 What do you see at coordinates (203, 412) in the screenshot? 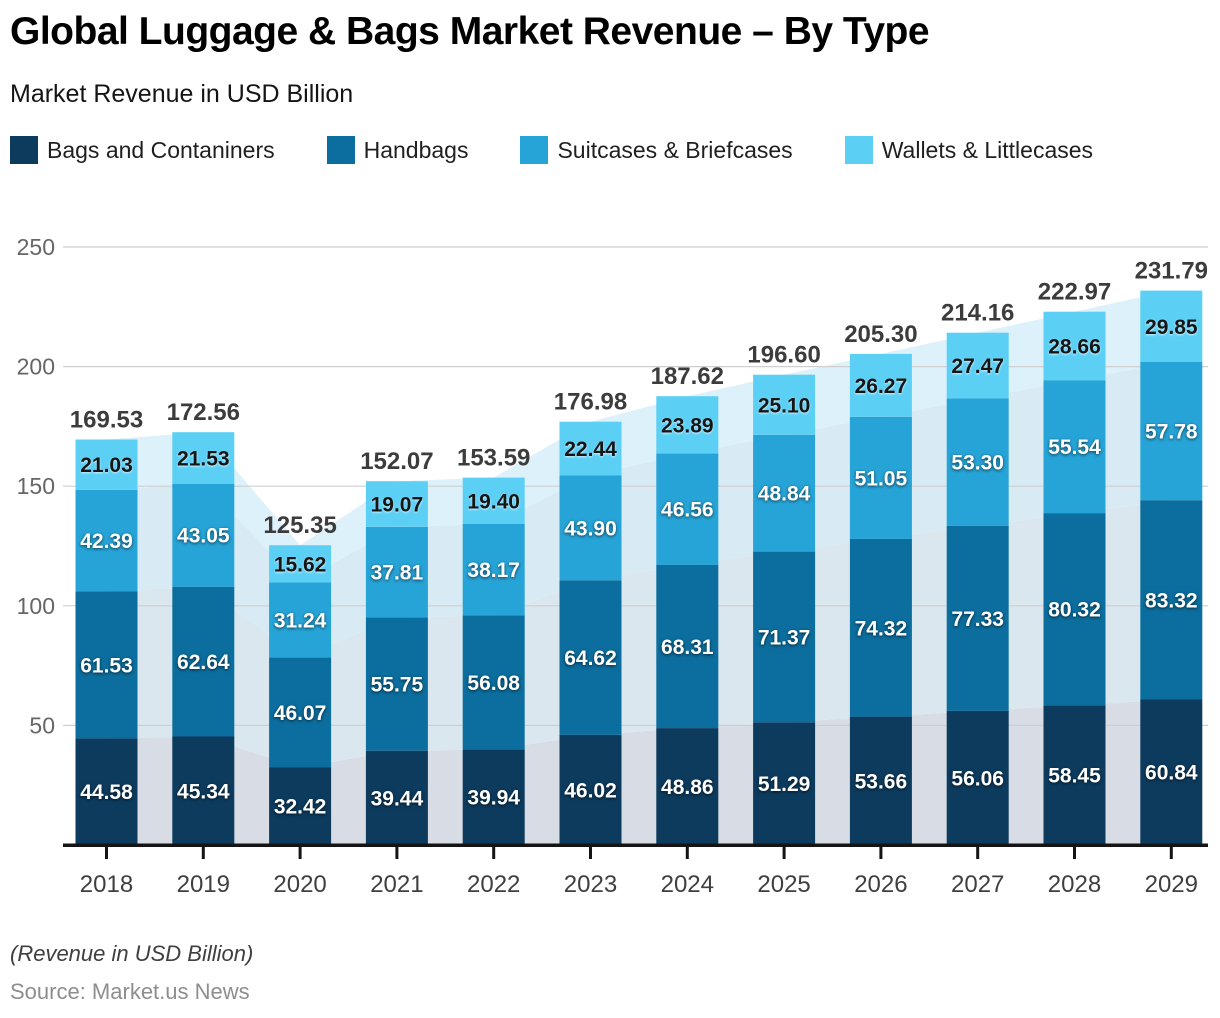
I see `total-value-label: 172.56` at bounding box center [203, 412].